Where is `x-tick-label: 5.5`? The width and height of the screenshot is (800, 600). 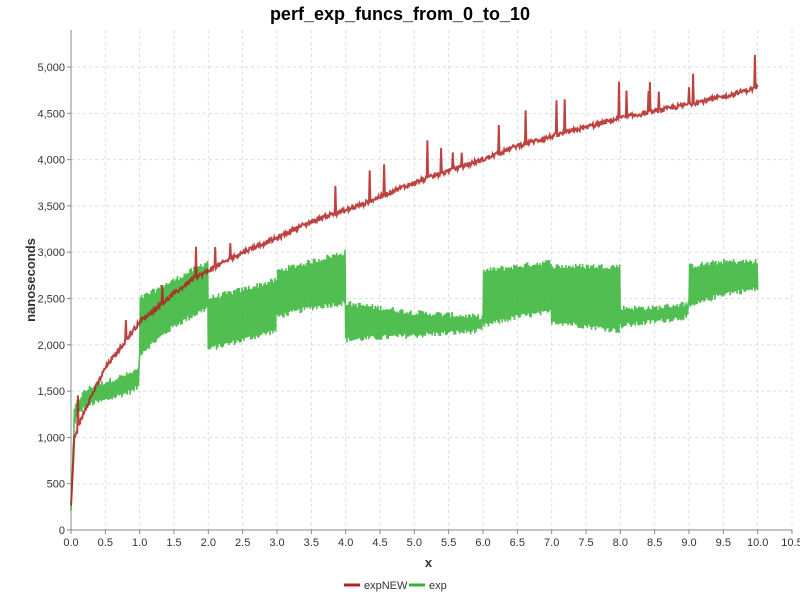 x-tick-label: 5.5 is located at coordinates (448, 543).